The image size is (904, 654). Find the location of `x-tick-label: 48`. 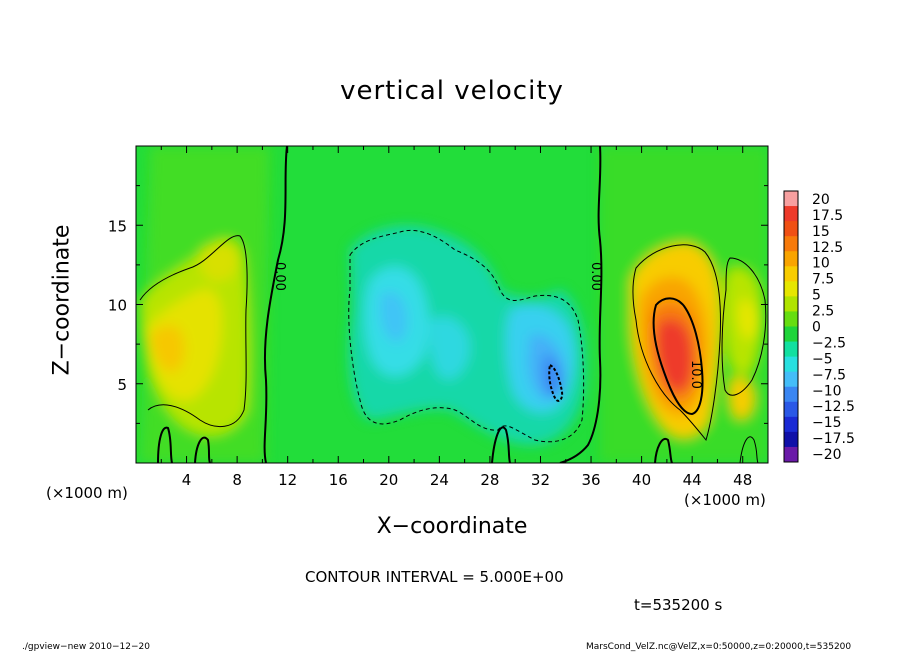

x-tick-label: 48 is located at coordinates (742, 480).